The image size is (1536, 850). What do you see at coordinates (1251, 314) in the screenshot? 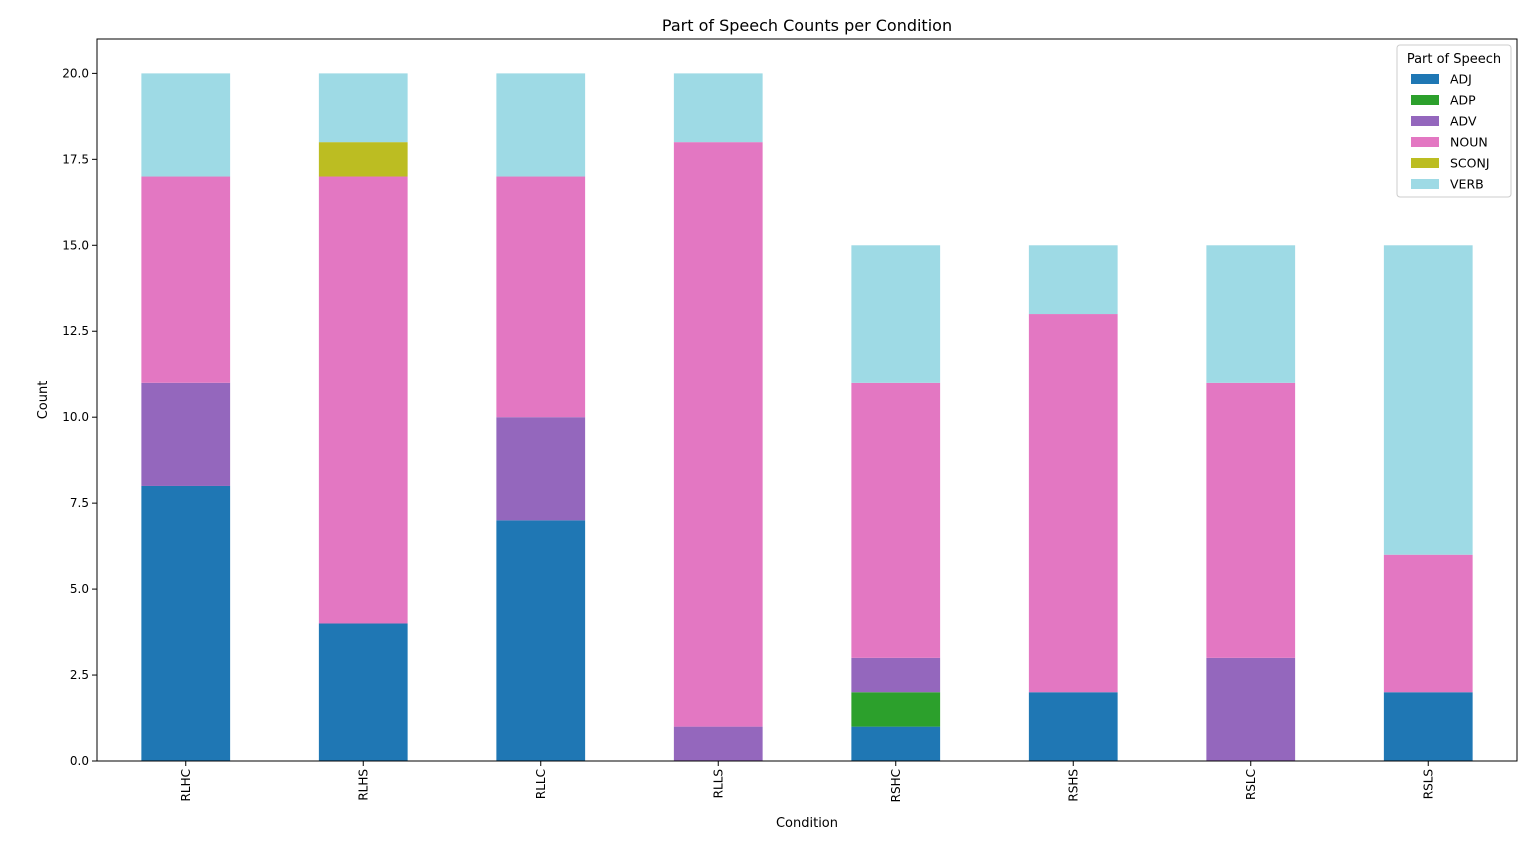
I see `bar-rslc-verb` at bounding box center [1251, 314].